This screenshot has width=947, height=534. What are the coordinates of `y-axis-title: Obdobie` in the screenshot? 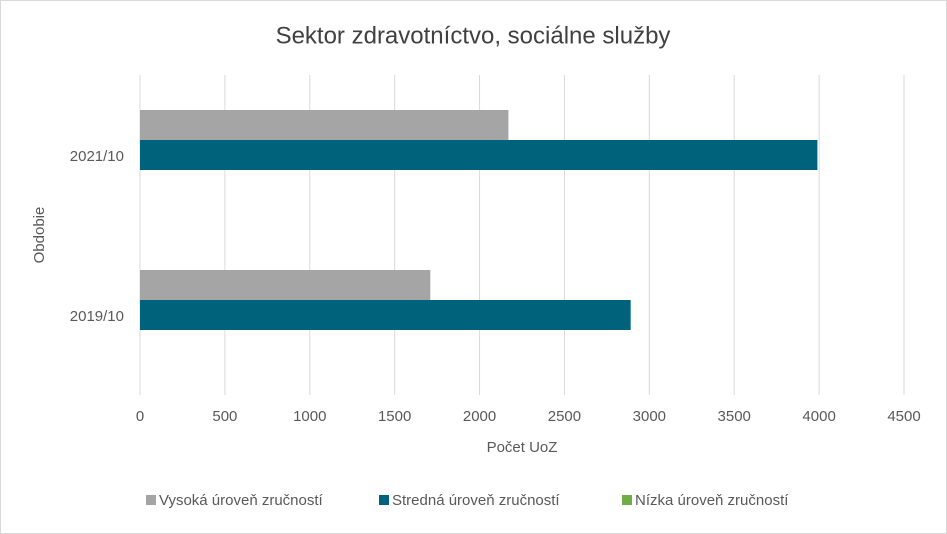 It's located at (39, 235).